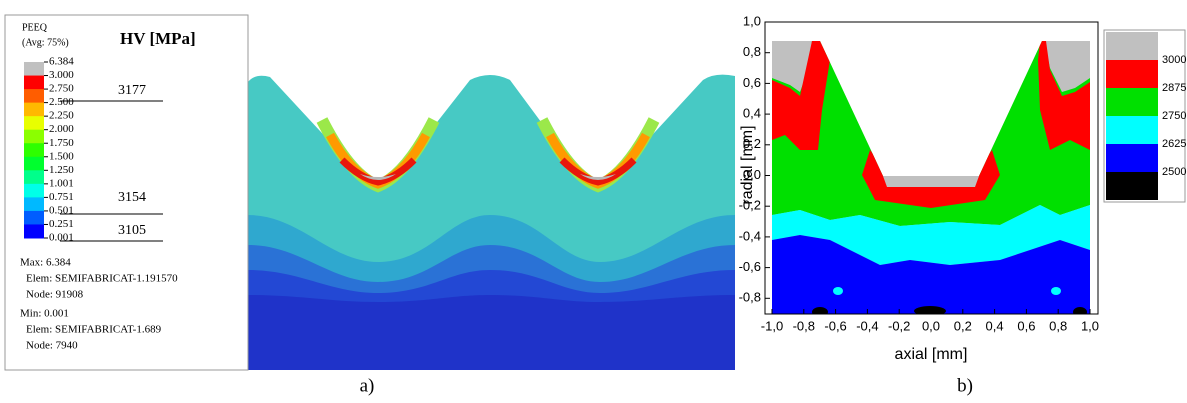 Image resolution: width=1187 pixels, height=403 pixels. What do you see at coordinates (61, 156) in the screenshot?
I see `scale-label: 1.500` at bounding box center [61, 156].